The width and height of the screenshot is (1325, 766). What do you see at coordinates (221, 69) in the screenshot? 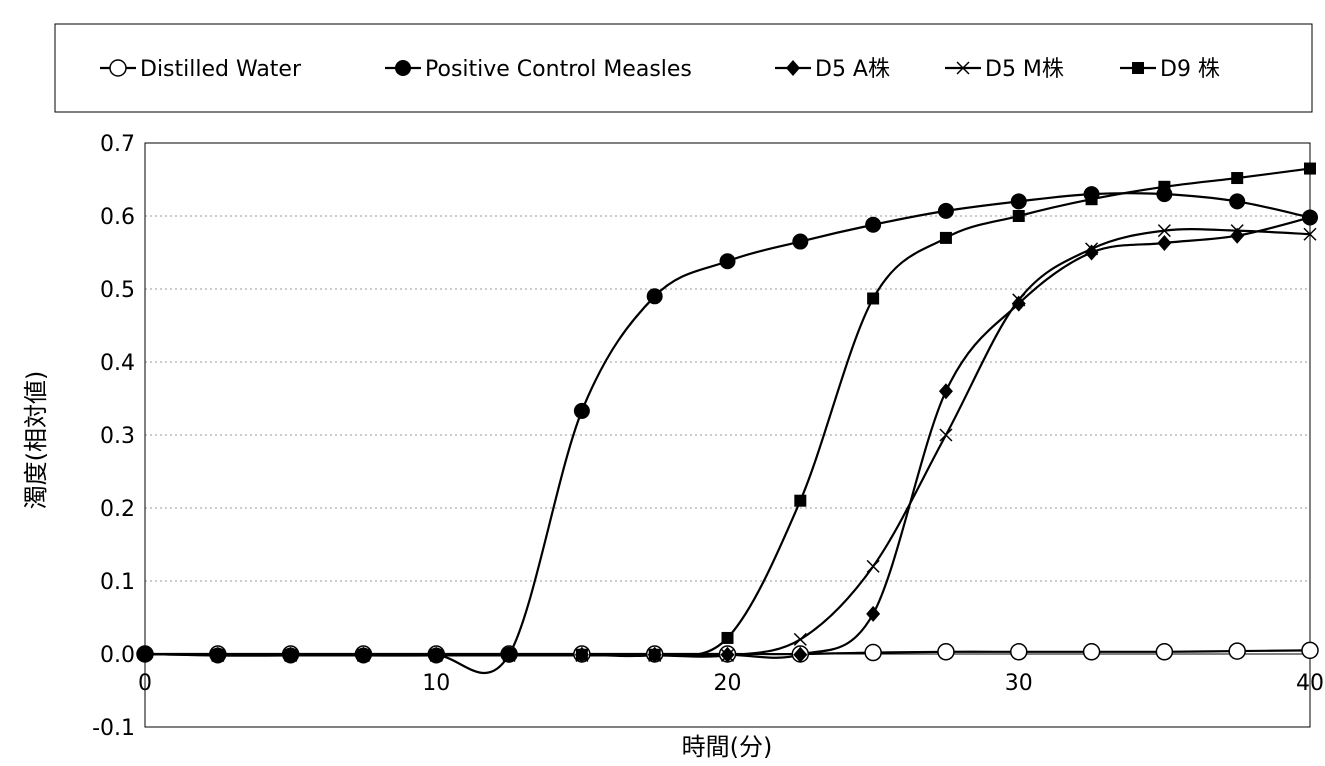
I see `legend-label-distilled-water: Distilled Water` at bounding box center [221, 69].